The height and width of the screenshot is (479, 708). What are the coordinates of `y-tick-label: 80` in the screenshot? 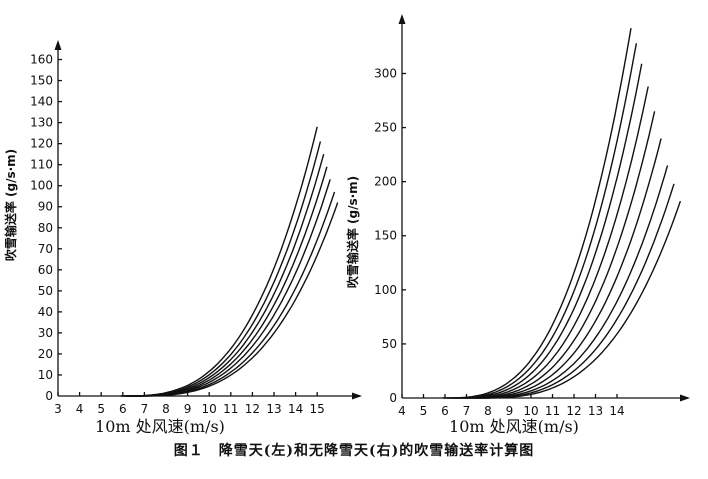 It's located at (45, 228).